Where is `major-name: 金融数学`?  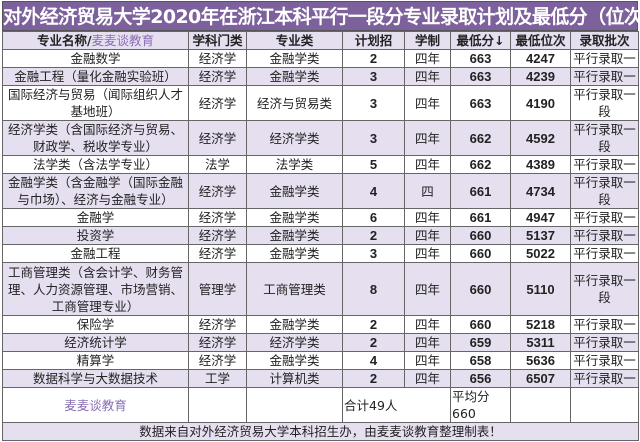
major-name: 金融数学 is located at coordinates (95, 58).